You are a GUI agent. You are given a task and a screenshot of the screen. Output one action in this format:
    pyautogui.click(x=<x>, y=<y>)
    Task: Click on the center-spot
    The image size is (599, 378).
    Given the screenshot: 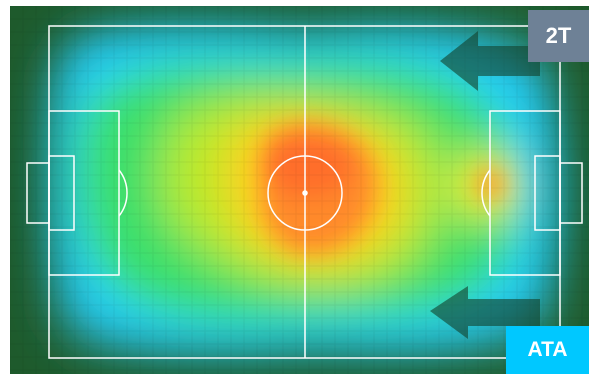 What is the action you would take?
    pyautogui.click(x=305, y=193)
    